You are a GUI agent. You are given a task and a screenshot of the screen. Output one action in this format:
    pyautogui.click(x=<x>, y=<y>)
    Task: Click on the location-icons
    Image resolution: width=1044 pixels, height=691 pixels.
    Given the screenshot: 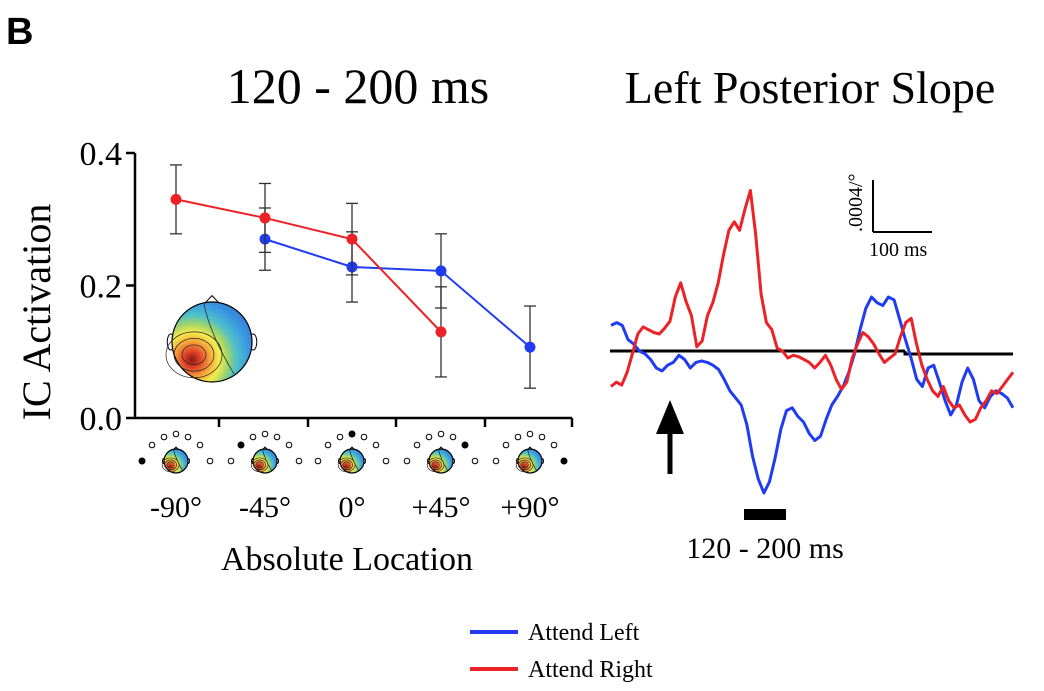 What is the action you would take?
    pyautogui.click(x=353, y=452)
    